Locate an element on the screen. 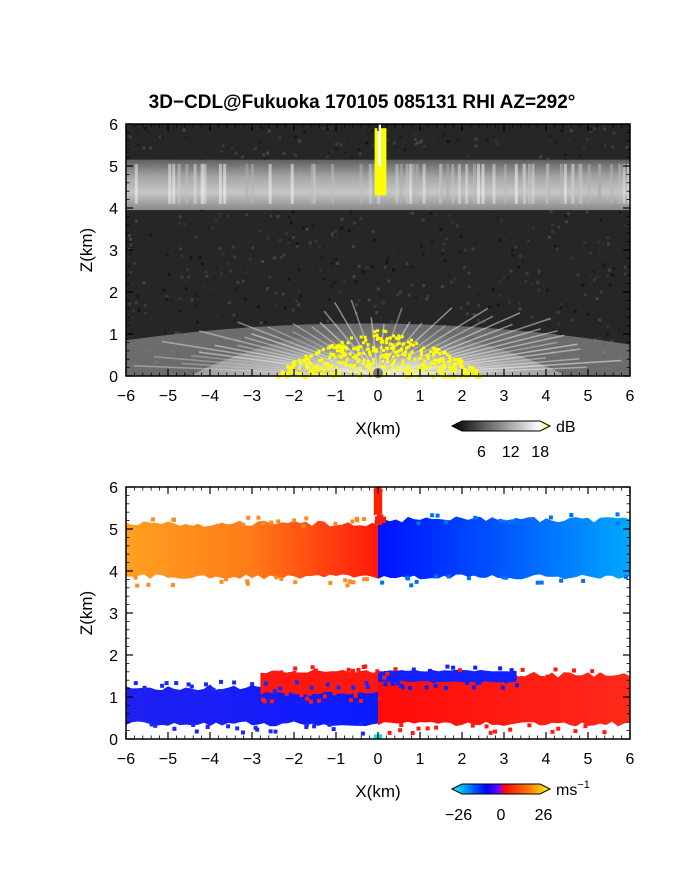 The height and width of the screenshot is (880, 680). backscatter-ray is located at coordinates (270, 358).